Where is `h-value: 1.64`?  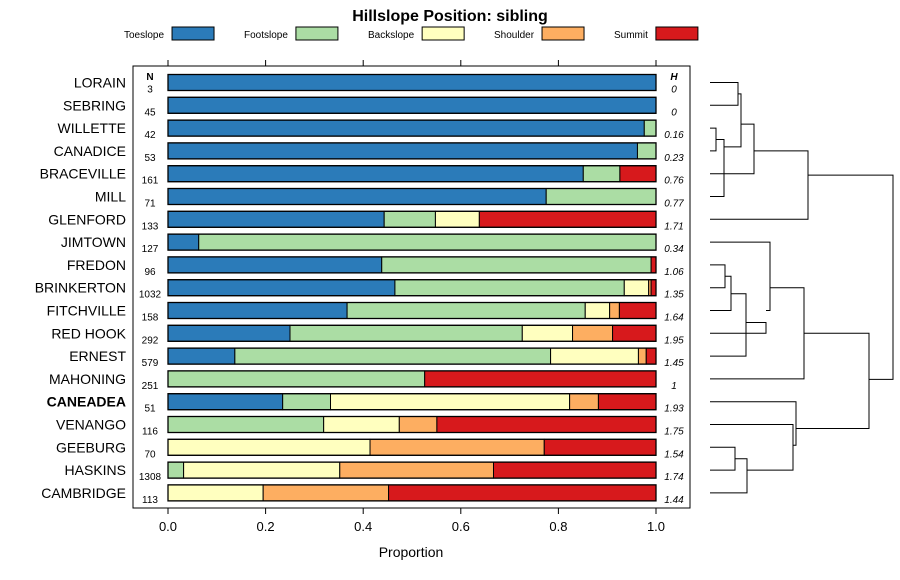
h-value: 1.64 is located at coordinates (674, 318).